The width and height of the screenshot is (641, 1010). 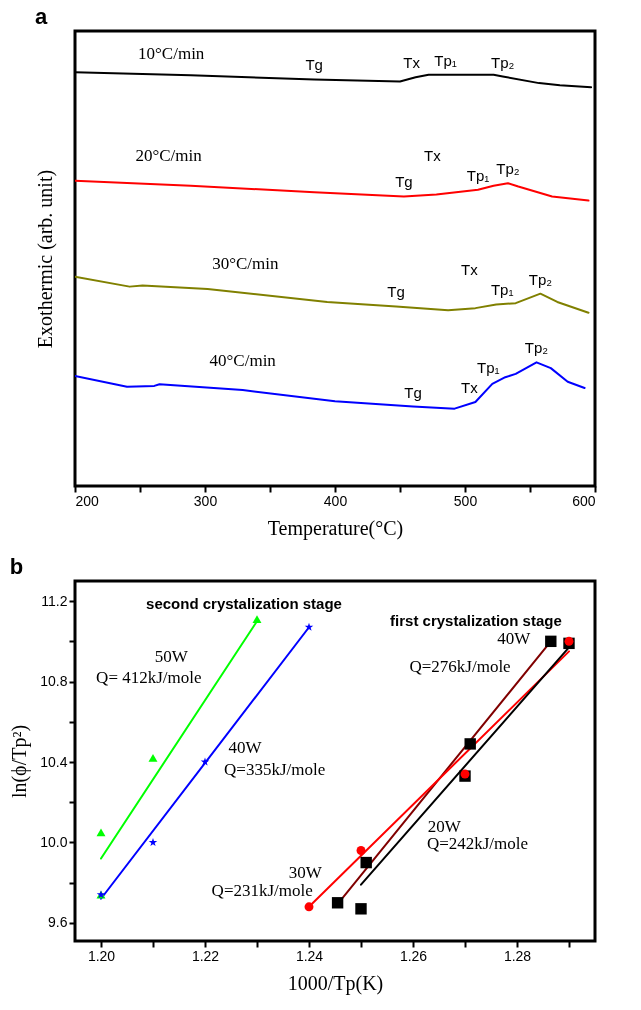 I want to click on series-label: 20°C/min, so click(x=169, y=155).